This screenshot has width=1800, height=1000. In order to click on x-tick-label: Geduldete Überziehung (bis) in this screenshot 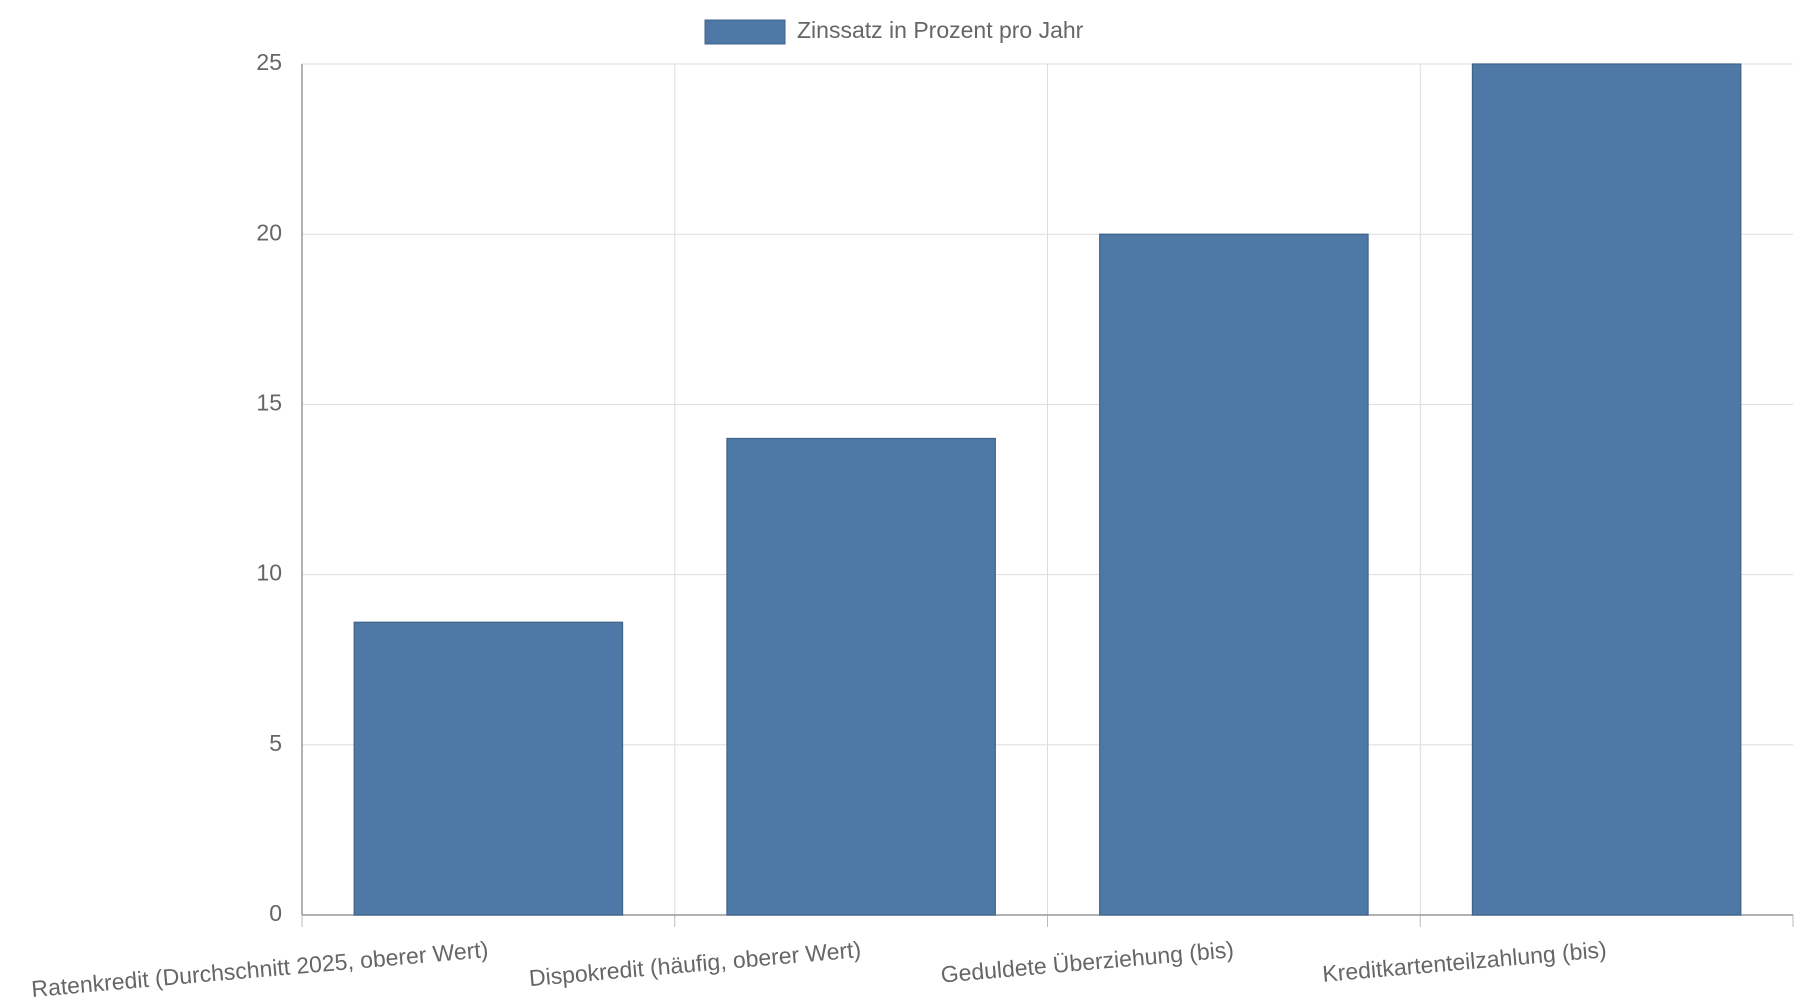, I will do `click(1087, 962)`.